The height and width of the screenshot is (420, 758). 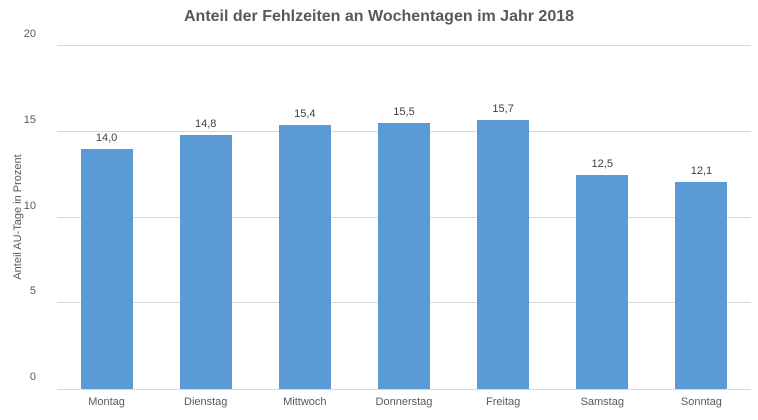 I want to click on x-tick-label-samstag: Samstag, so click(x=602, y=402).